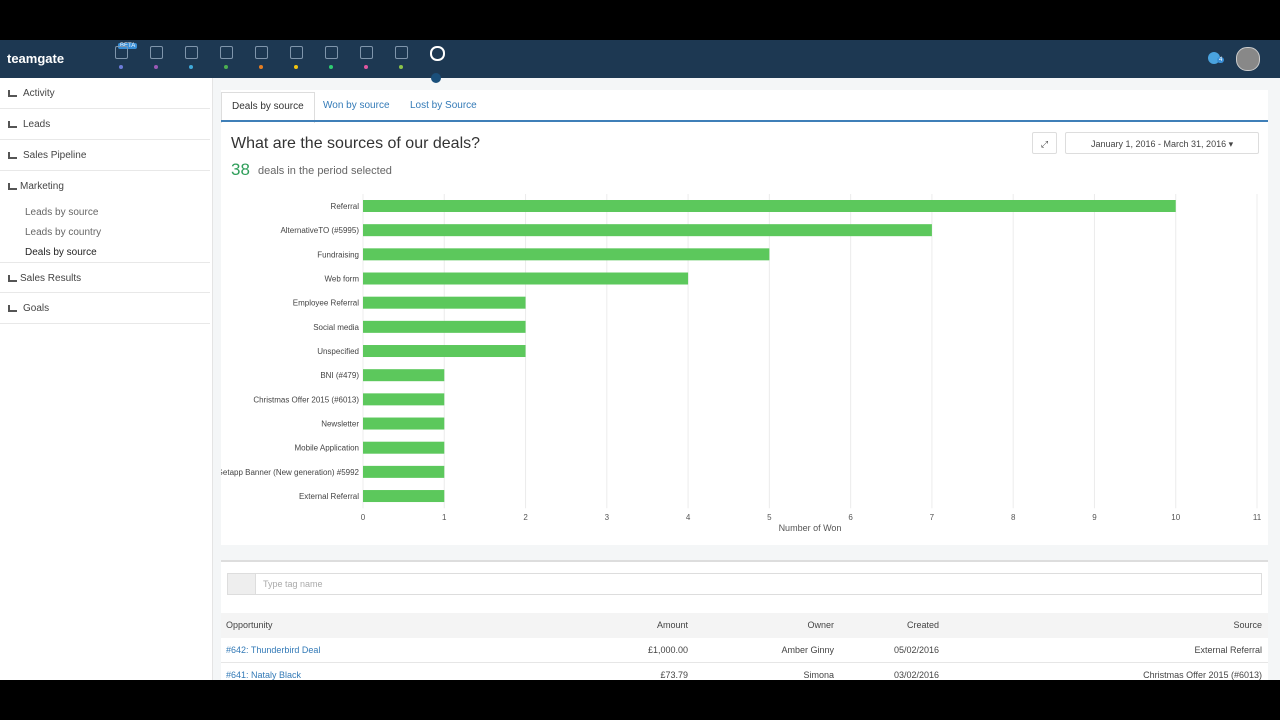 Image resolution: width=1280 pixels, height=720 pixels. Describe the element at coordinates (356, 105) in the screenshot. I see `tab: Won by source` at that location.